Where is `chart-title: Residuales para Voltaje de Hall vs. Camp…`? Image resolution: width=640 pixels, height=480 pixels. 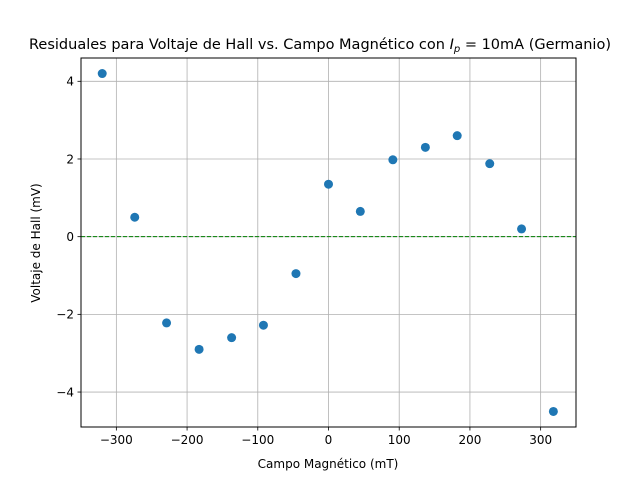
chart-title: Residuales para Voltaje de Hall vs. Camp… is located at coordinates (320, 46).